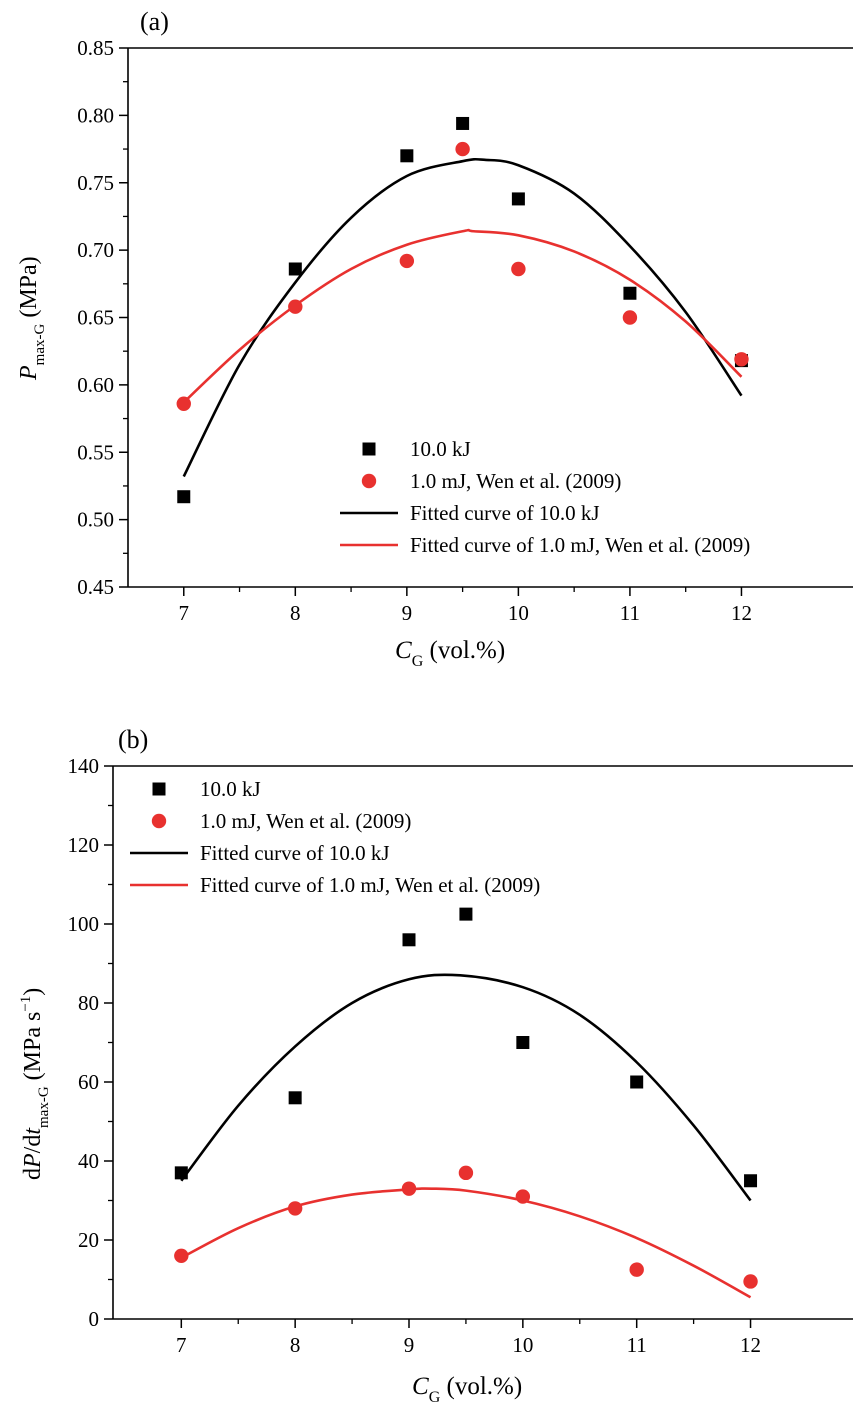  I want to click on fit-curve-b-black, so click(466, 1087).